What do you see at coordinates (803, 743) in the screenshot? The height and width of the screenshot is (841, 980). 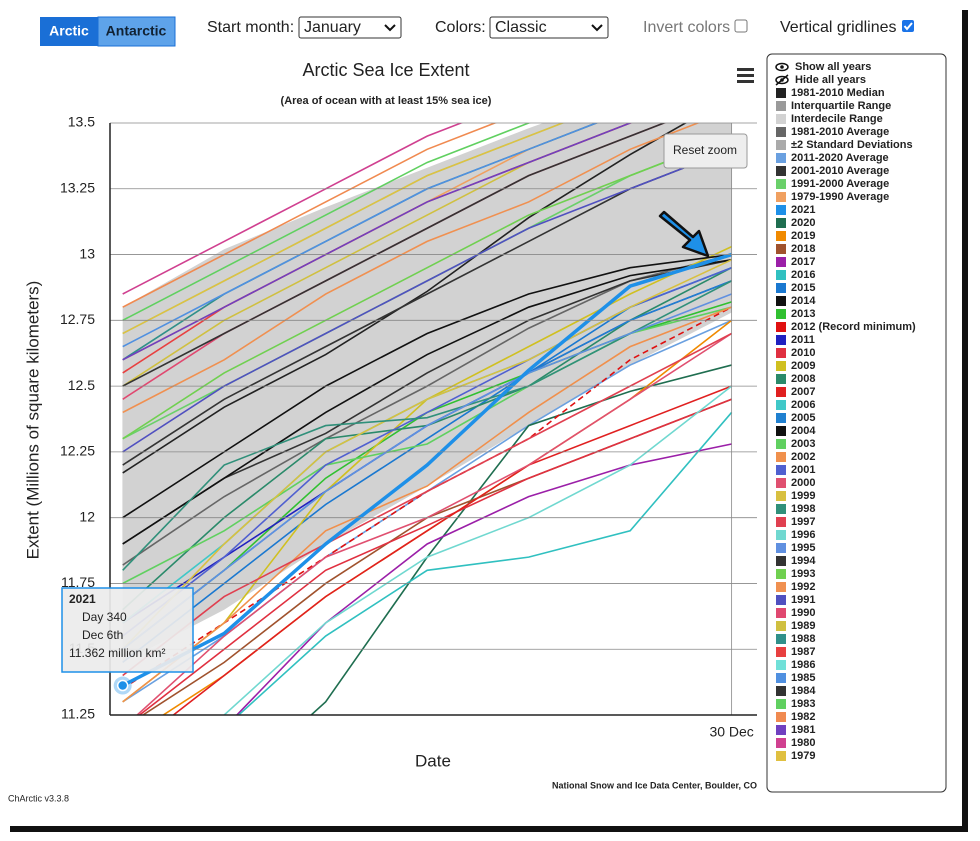 I see `legend-label: 1980` at bounding box center [803, 743].